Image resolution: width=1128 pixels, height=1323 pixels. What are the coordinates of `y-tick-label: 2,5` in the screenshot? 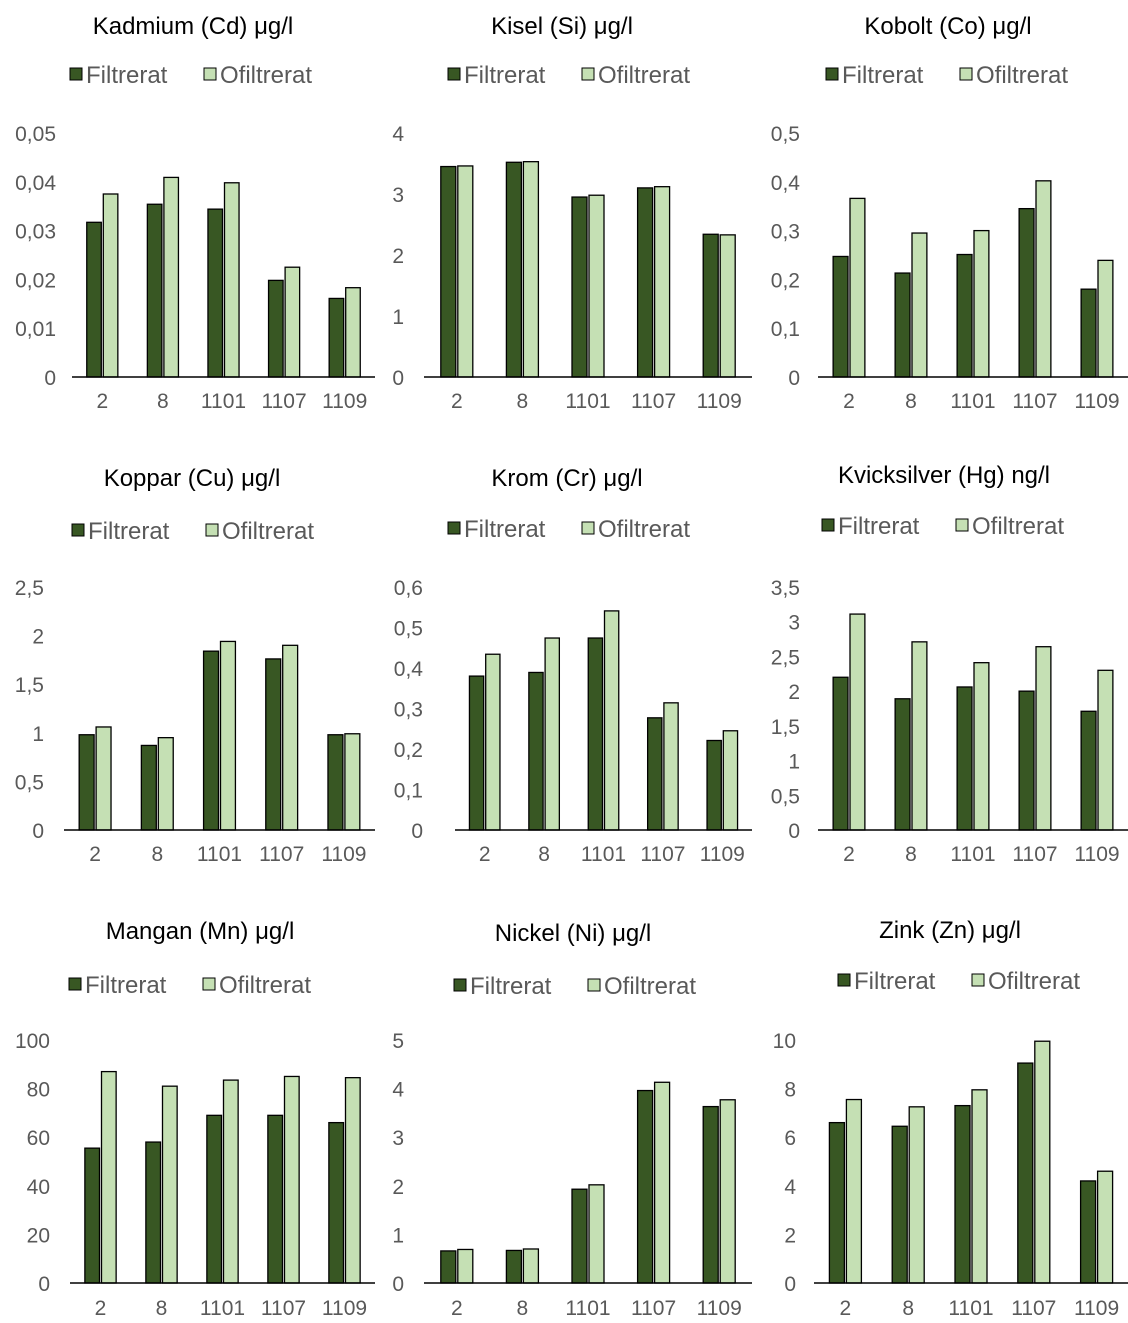 It's located at (785, 657).